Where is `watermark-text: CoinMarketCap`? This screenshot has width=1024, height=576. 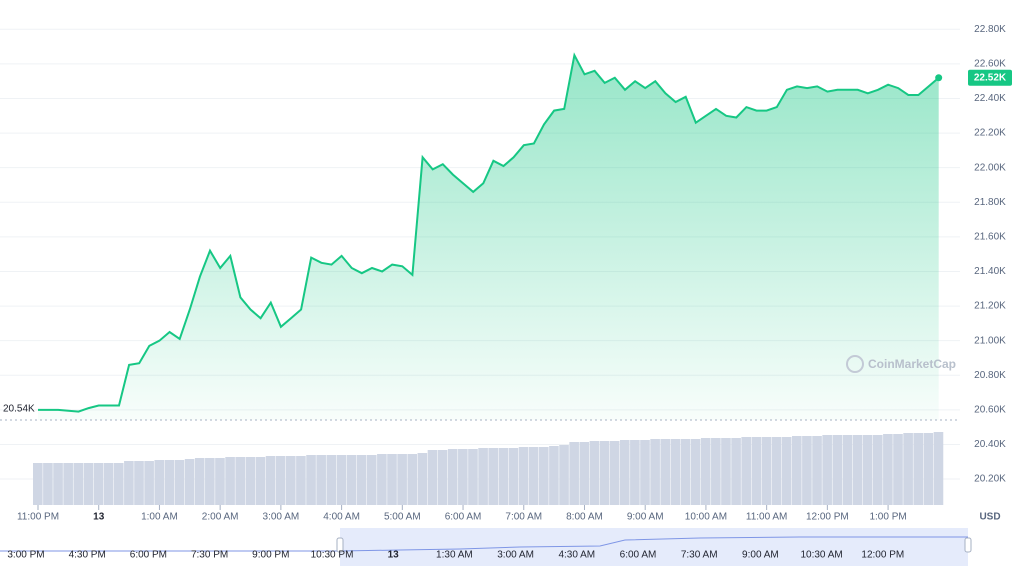
watermark-text: CoinMarketCap is located at coordinates (912, 364).